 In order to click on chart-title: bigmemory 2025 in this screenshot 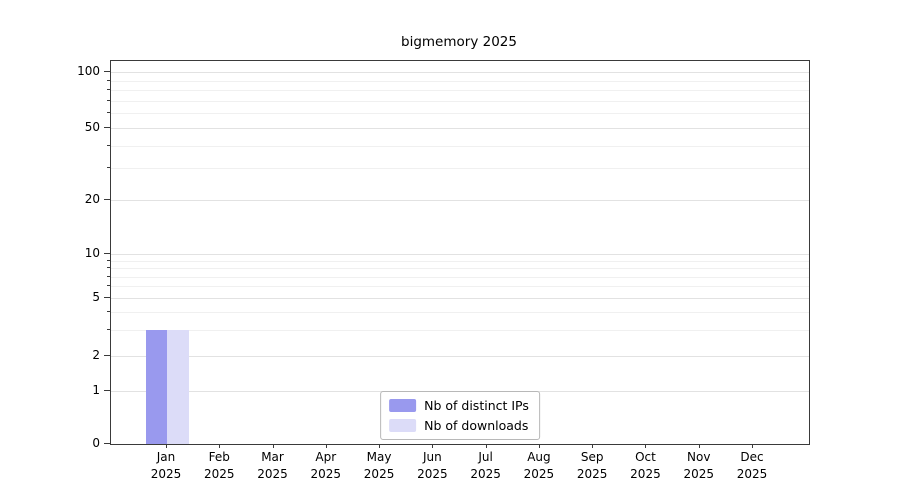, I will do `click(459, 42)`.